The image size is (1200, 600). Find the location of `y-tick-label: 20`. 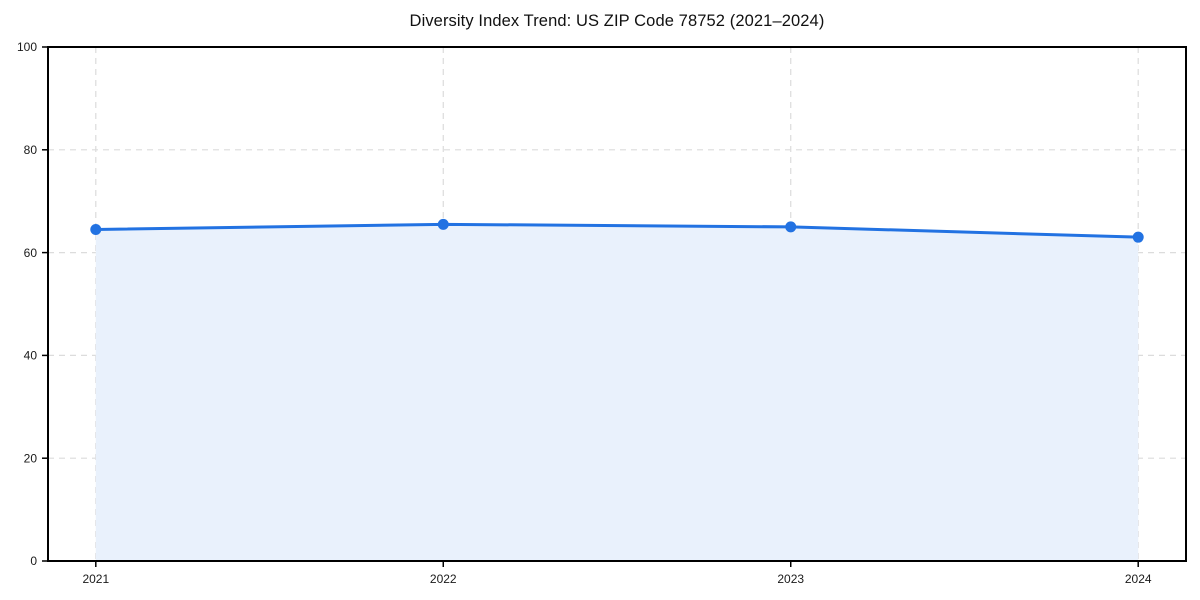

y-tick-label: 20 is located at coordinates (31, 458).